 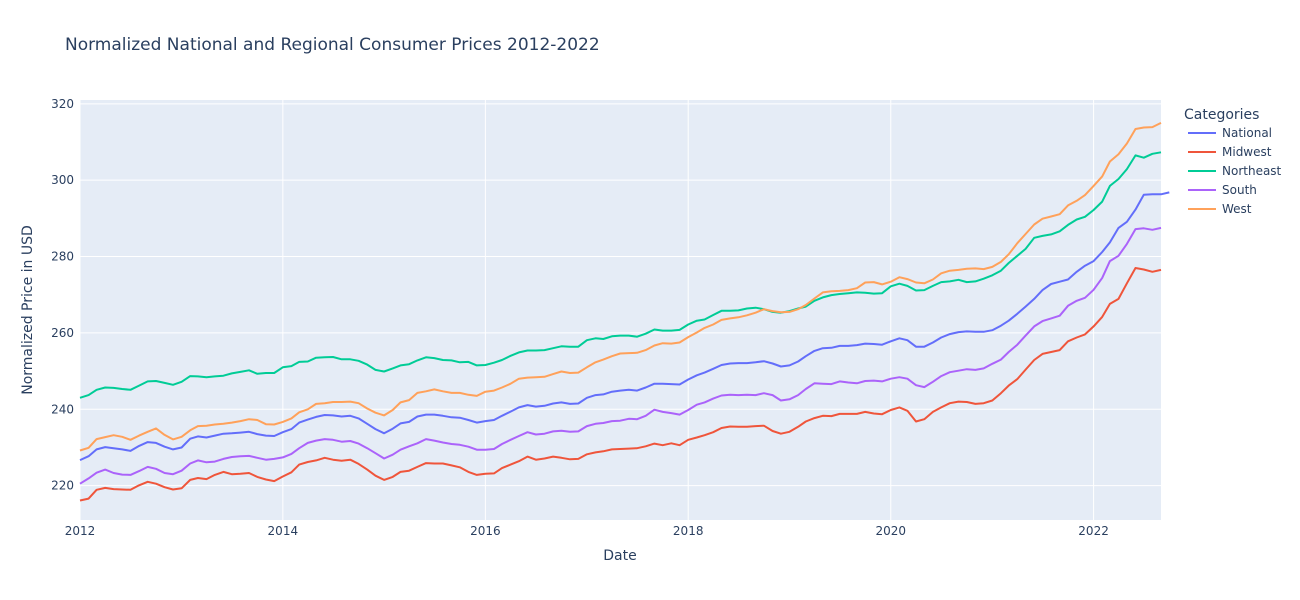 I want to click on y-tick-label: 220, so click(x=62, y=486).